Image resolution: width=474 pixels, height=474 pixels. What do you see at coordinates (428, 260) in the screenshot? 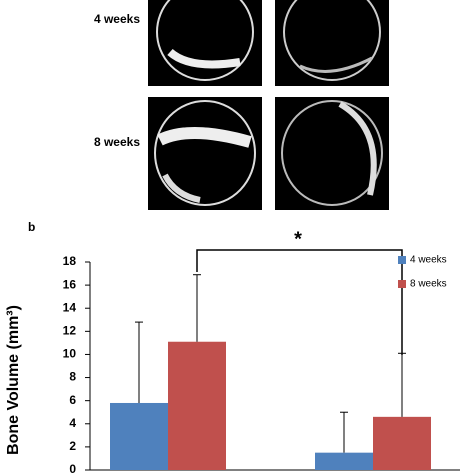
I see `legend-label: 4 weeks` at bounding box center [428, 260].